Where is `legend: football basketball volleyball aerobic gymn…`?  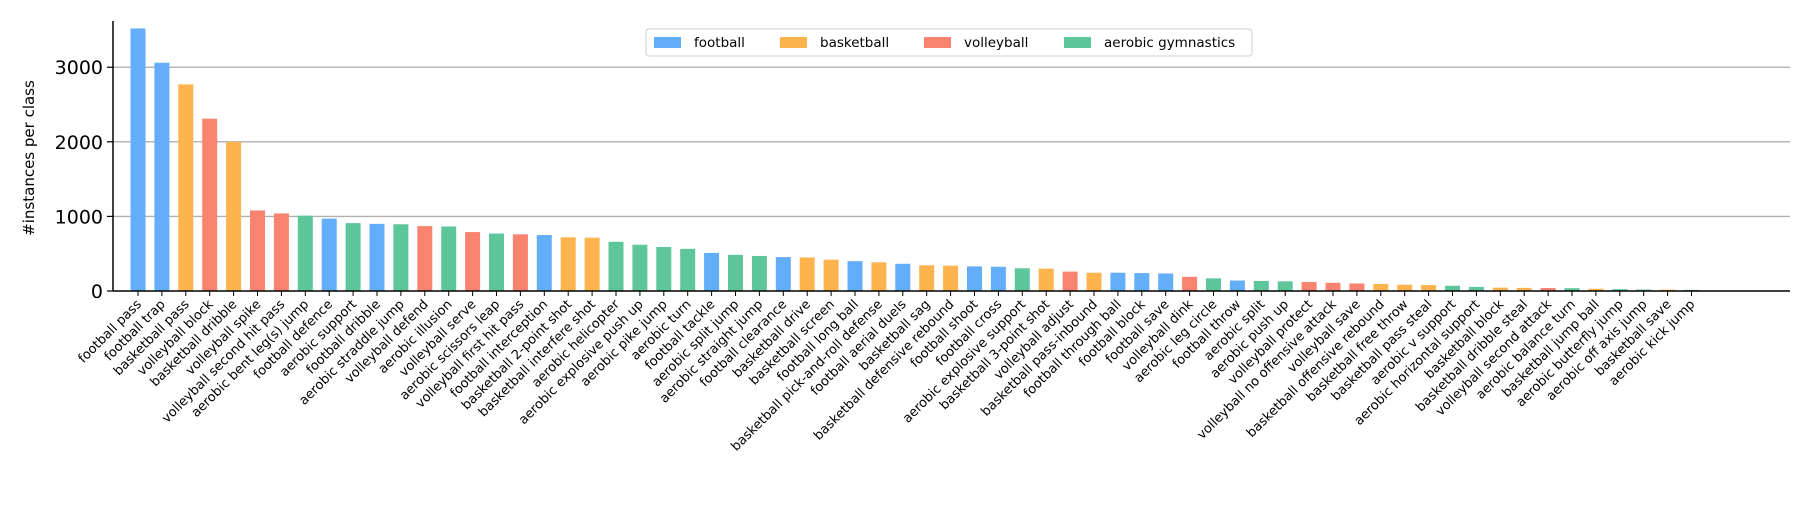 legend: football basketball volleyball aerobic gymn… is located at coordinates (949, 42).